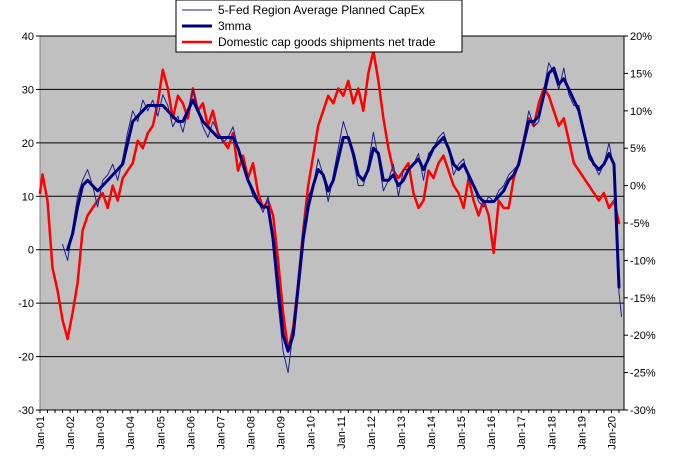 This screenshot has width=680, height=458. What do you see at coordinates (641, 112) in the screenshot?
I see `y-right-tick-label: 10%` at bounding box center [641, 112].